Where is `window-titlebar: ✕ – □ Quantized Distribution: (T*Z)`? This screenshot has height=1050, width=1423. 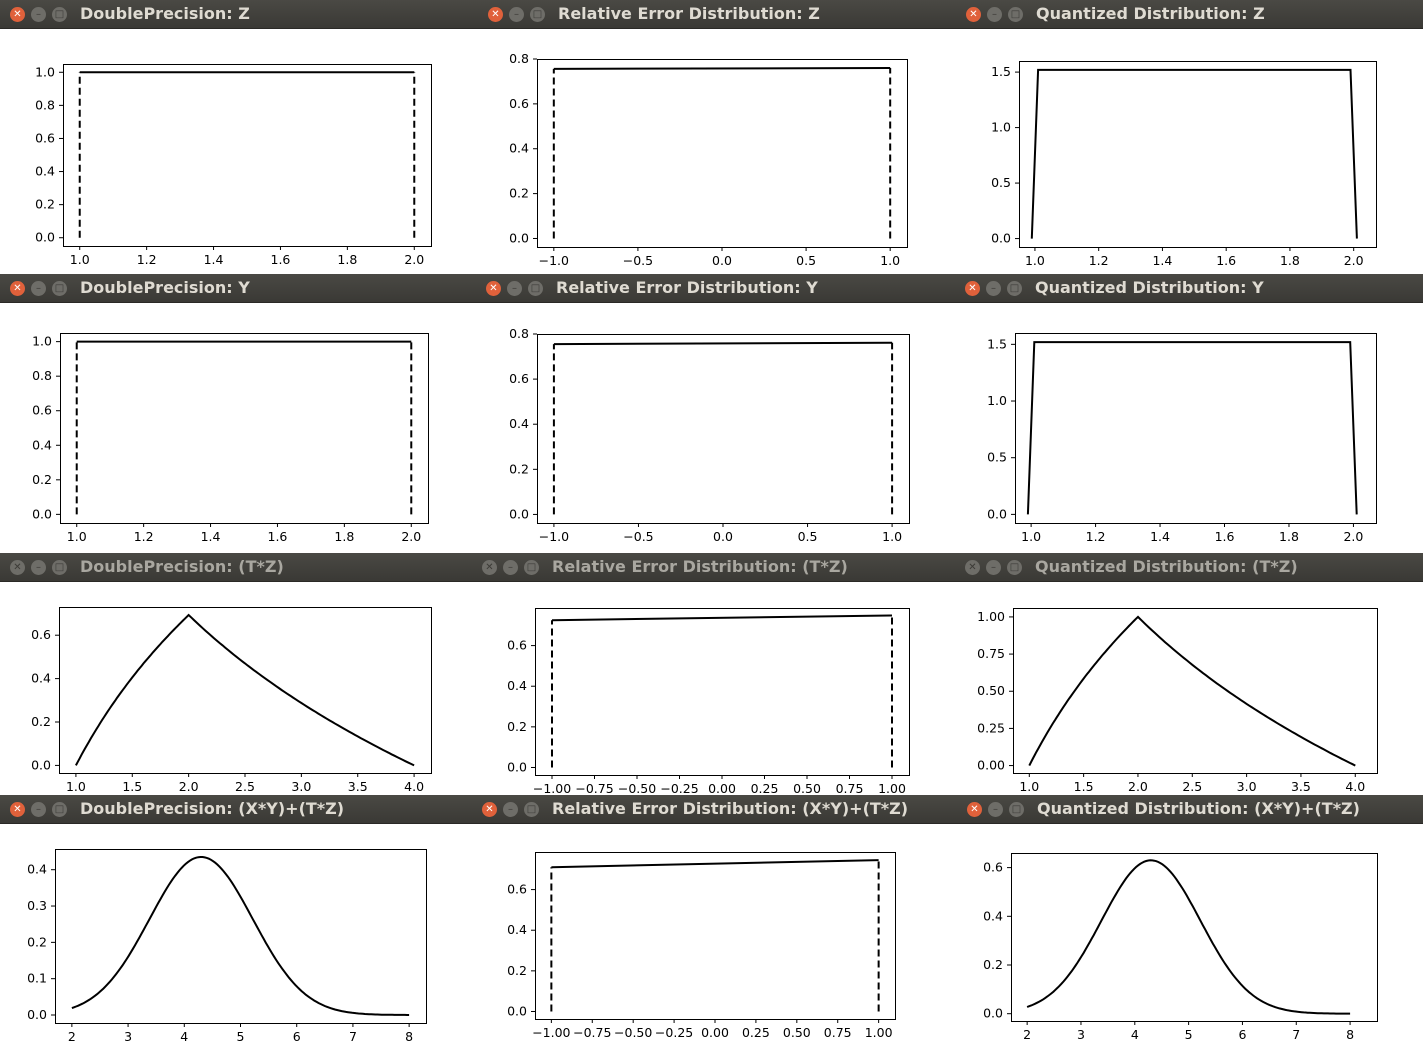
window-titlebar: ✕ – □ Quantized Distribution: (T*Z) is located at coordinates (1189, 567).